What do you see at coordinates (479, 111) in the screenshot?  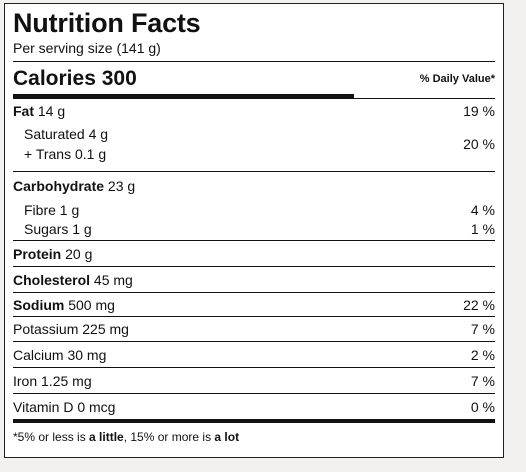 I see `fat-pct: 19 %` at bounding box center [479, 111].